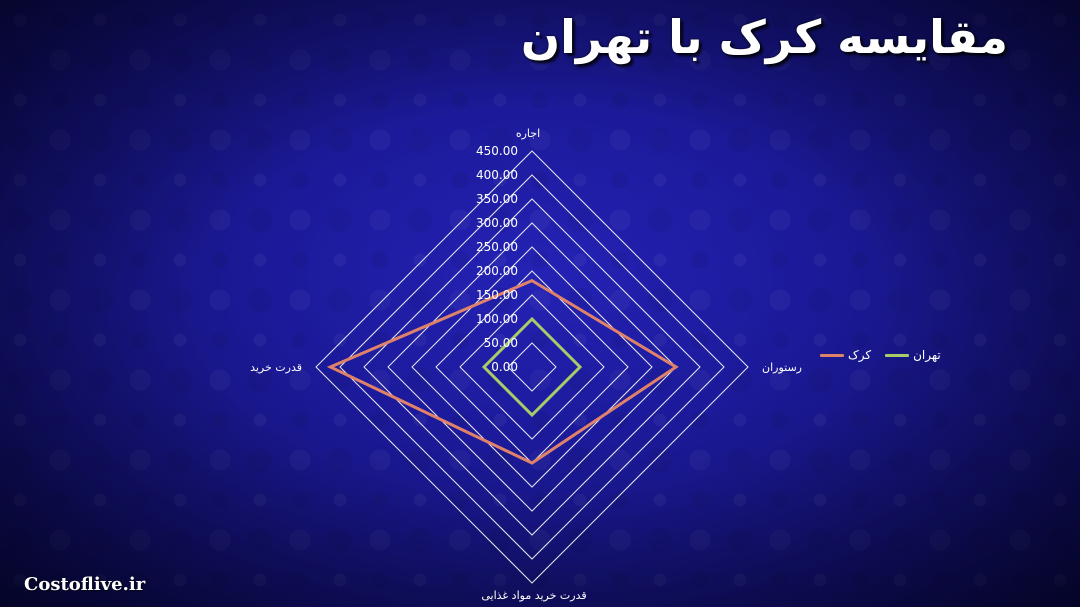 The height and width of the screenshot is (607, 1080). What do you see at coordinates (497, 151) in the screenshot?
I see `tick-label: 450.00` at bounding box center [497, 151].